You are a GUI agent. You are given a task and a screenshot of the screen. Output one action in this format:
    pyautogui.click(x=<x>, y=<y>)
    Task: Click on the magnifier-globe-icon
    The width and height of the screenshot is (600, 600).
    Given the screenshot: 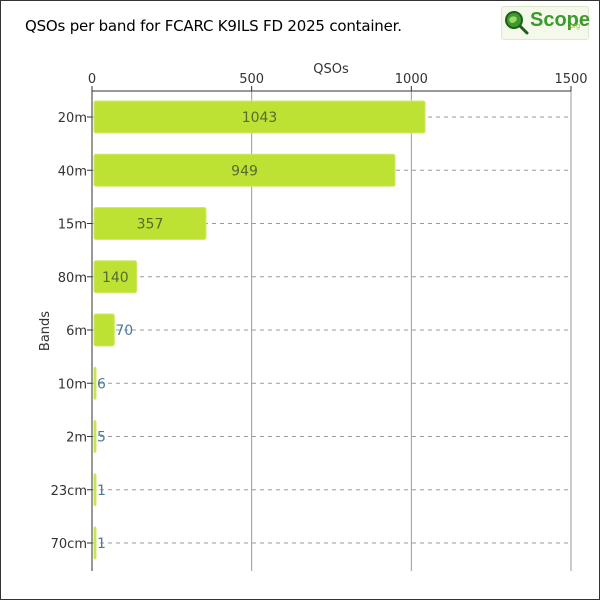 What is the action you would take?
    pyautogui.click(x=517, y=23)
    